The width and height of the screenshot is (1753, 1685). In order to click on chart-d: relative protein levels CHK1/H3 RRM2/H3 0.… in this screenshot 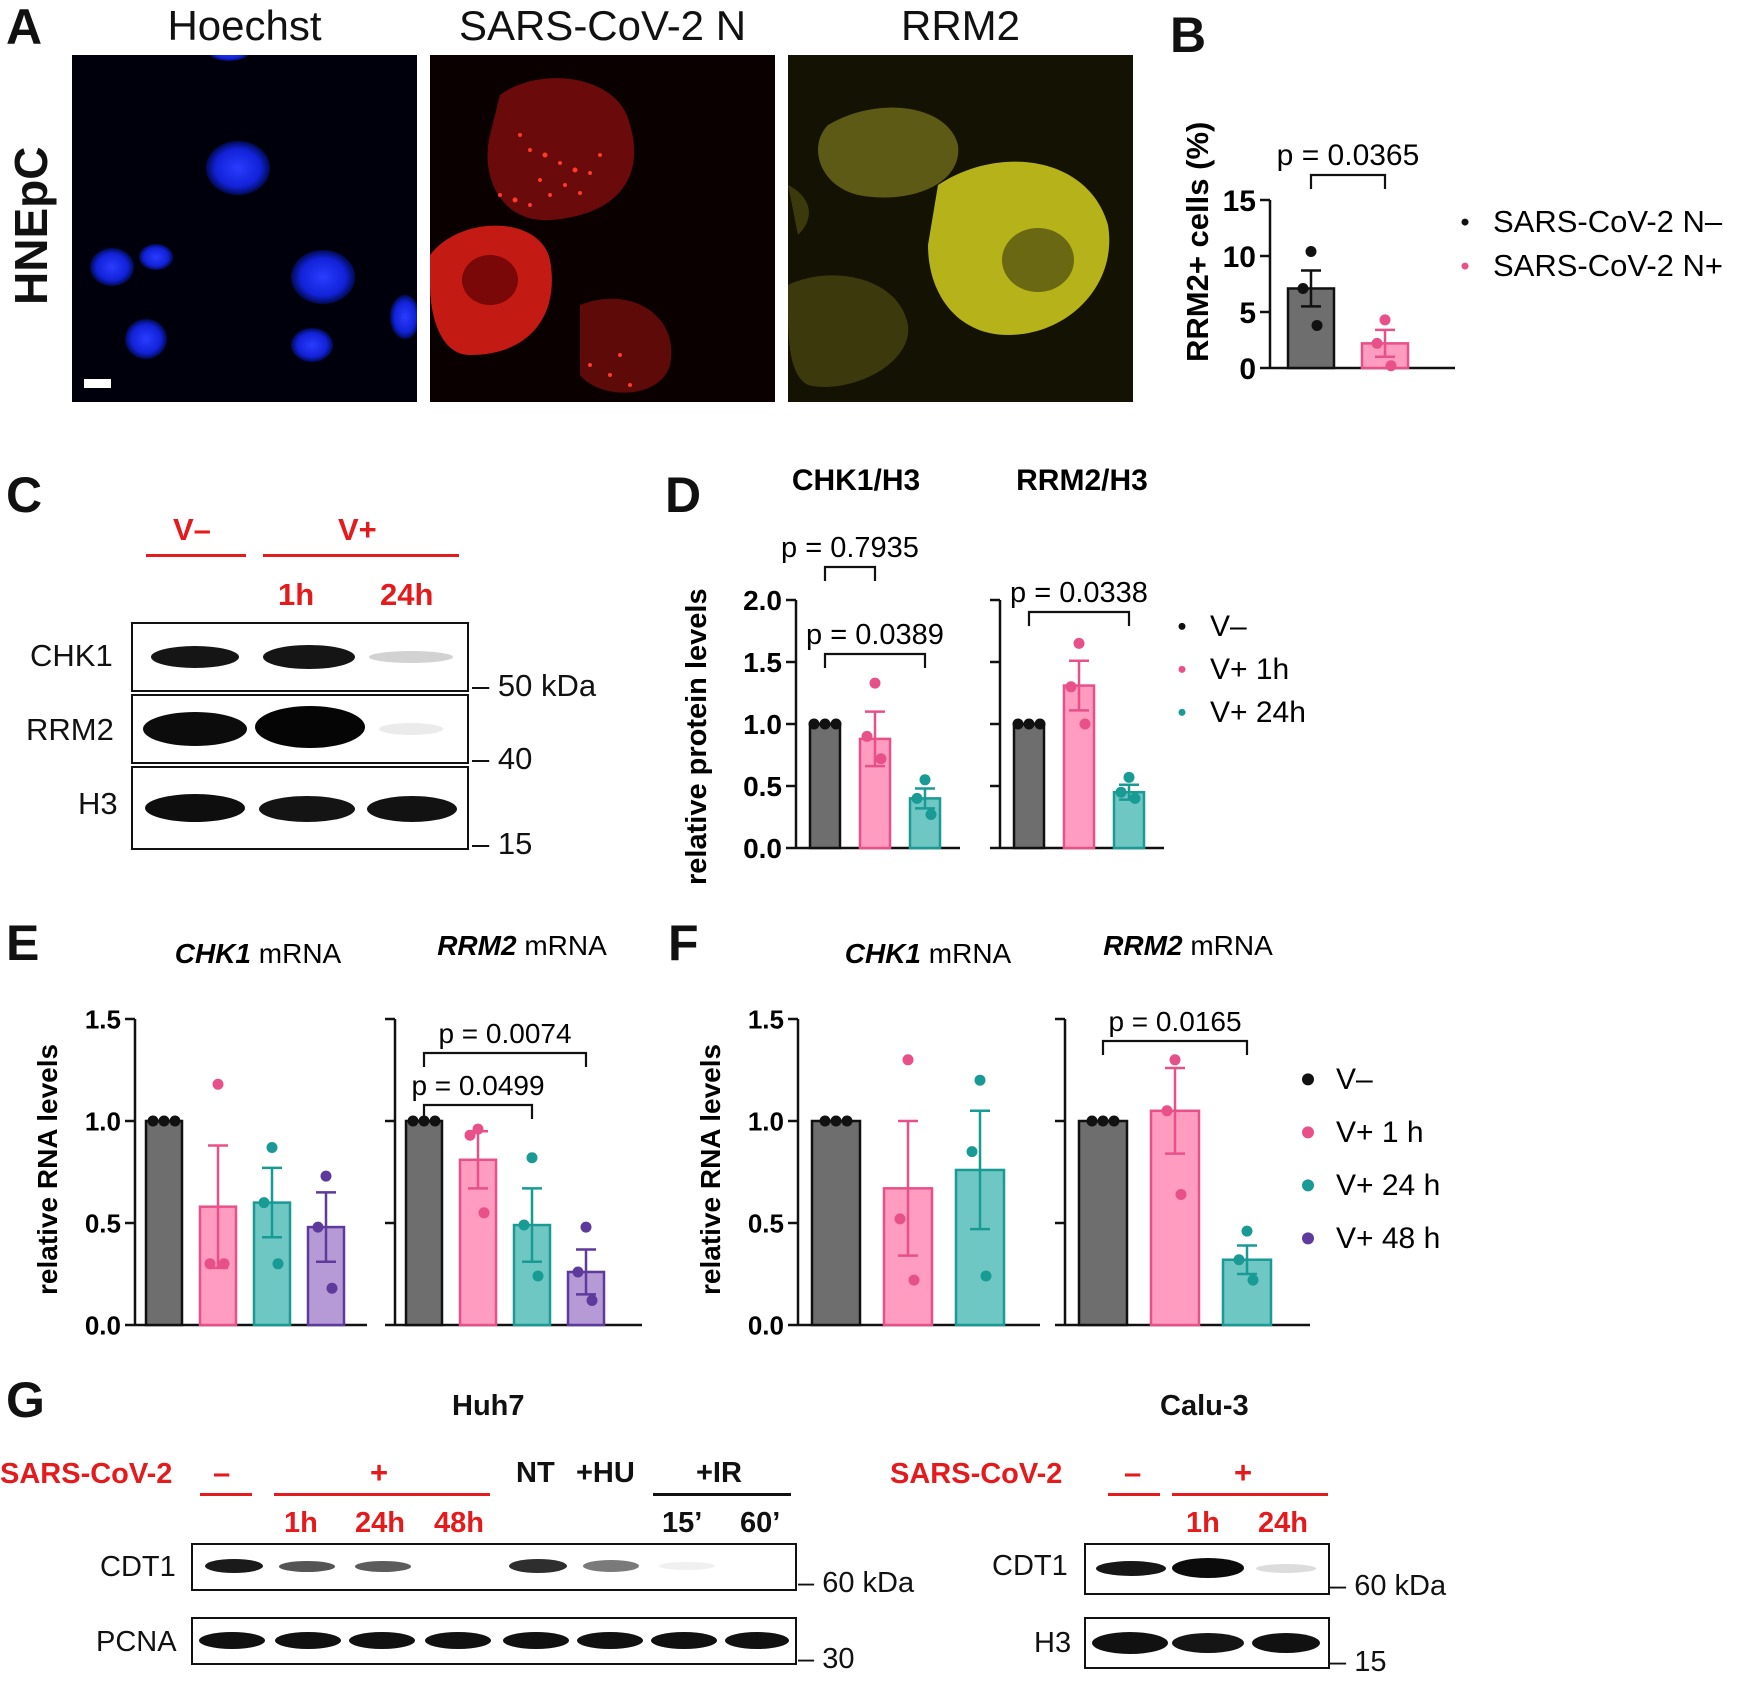, I will do `click(993, 674)`.